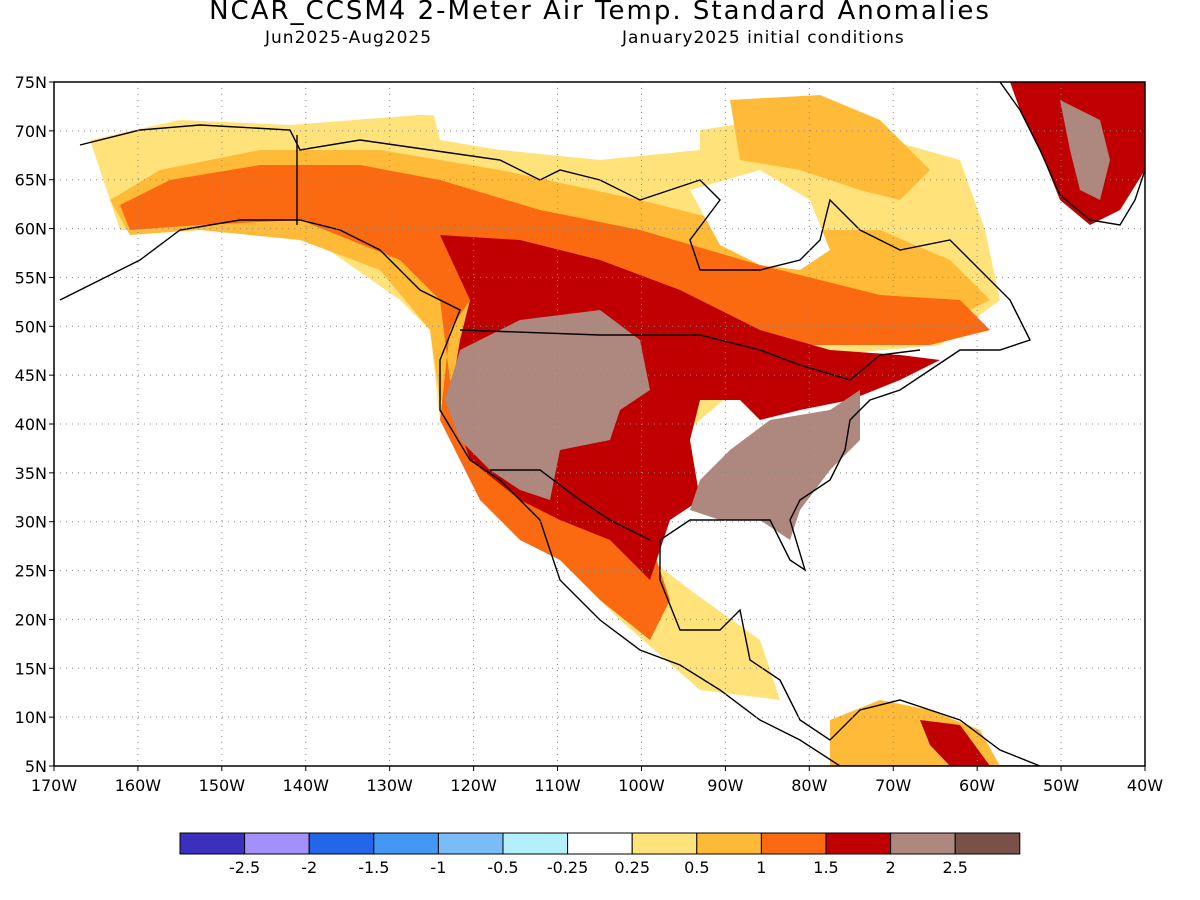 Image resolution: width=1200 pixels, height=900 pixels. Describe the element at coordinates (138, 785) in the screenshot. I see `lon-label: 160W` at that location.